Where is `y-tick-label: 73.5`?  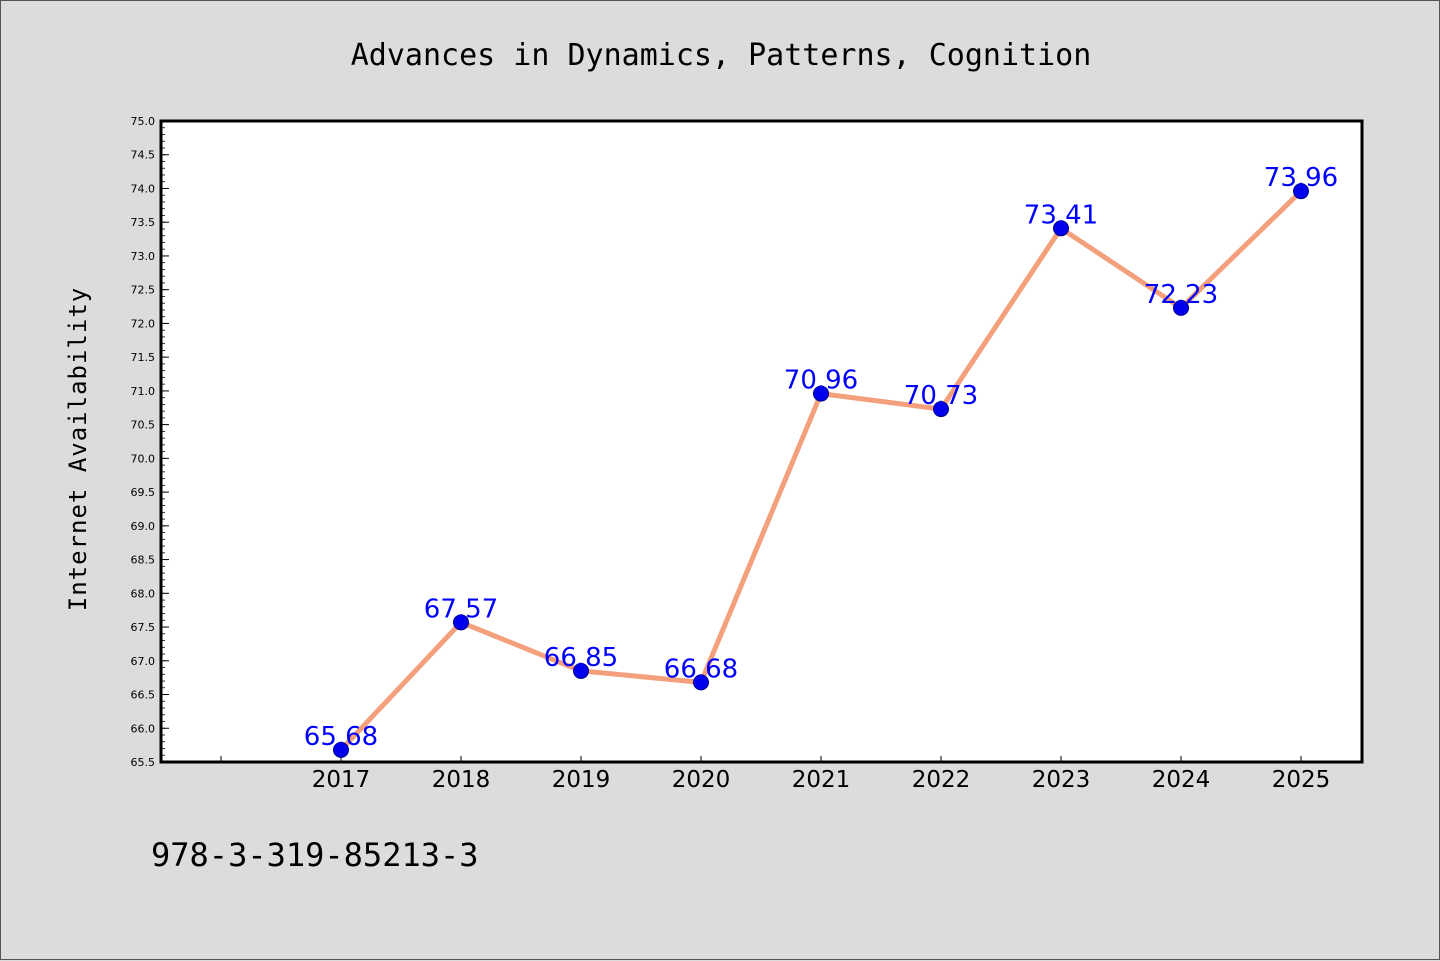 y-tick-label: 73.5 is located at coordinates (143, 222).